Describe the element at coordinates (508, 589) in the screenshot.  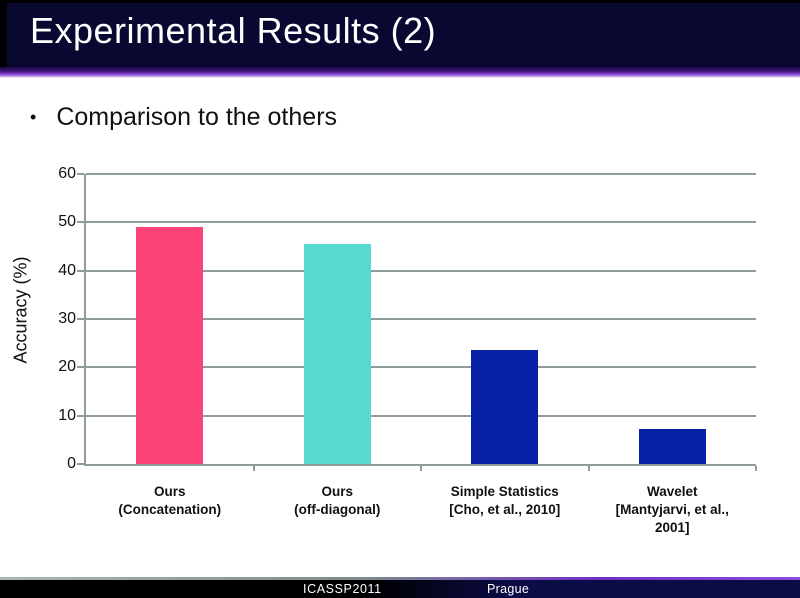
I see `footer-location: Prague` at that location.